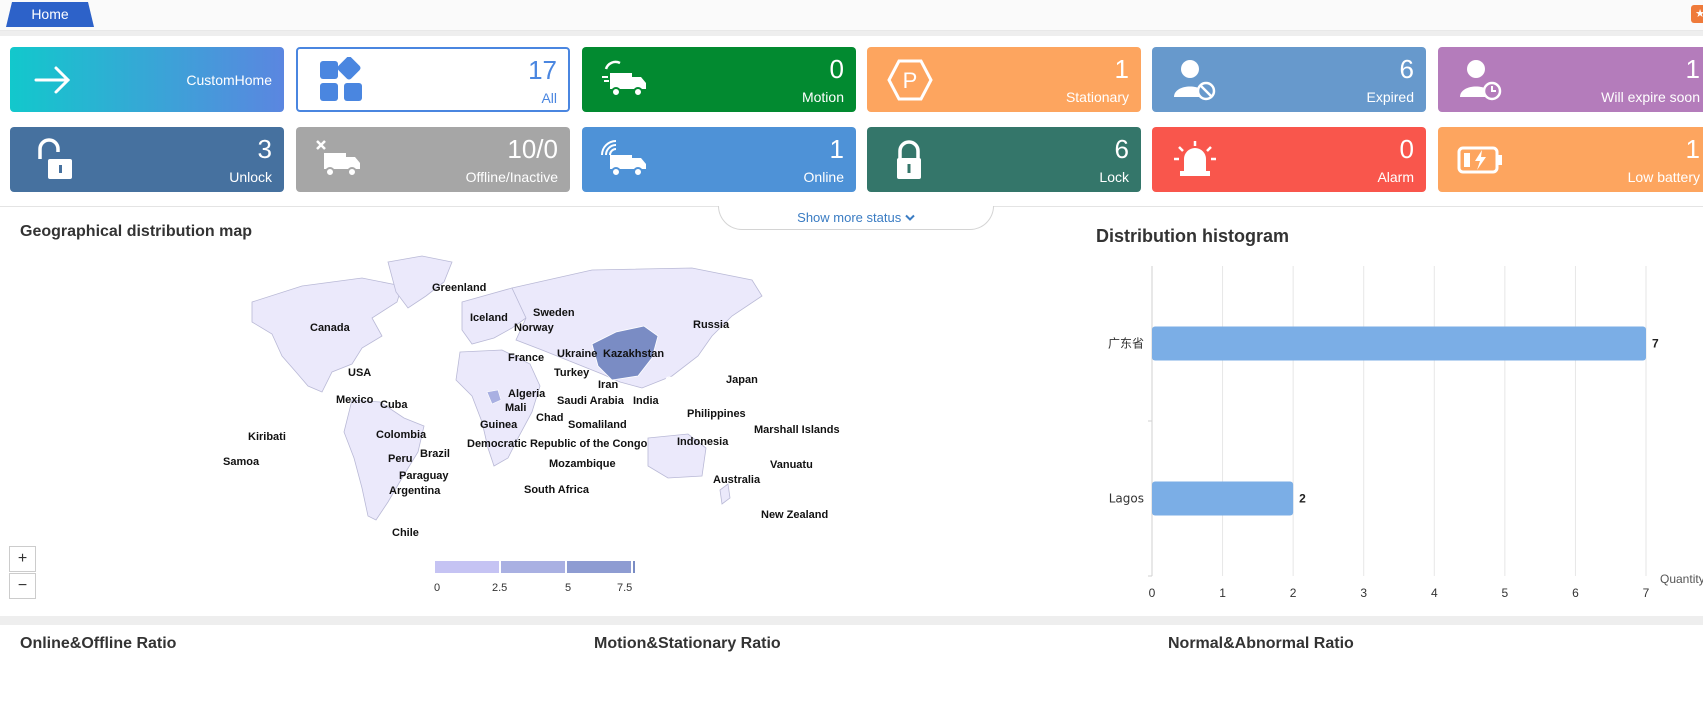 Image resolution: width=1703 pixels, height=701 pixels. What do you see at coordinates (590, 401) in the screenshot?
I see `map-label-saudi-arabia: Saudi Arabia` at bounding box center [590, 401].